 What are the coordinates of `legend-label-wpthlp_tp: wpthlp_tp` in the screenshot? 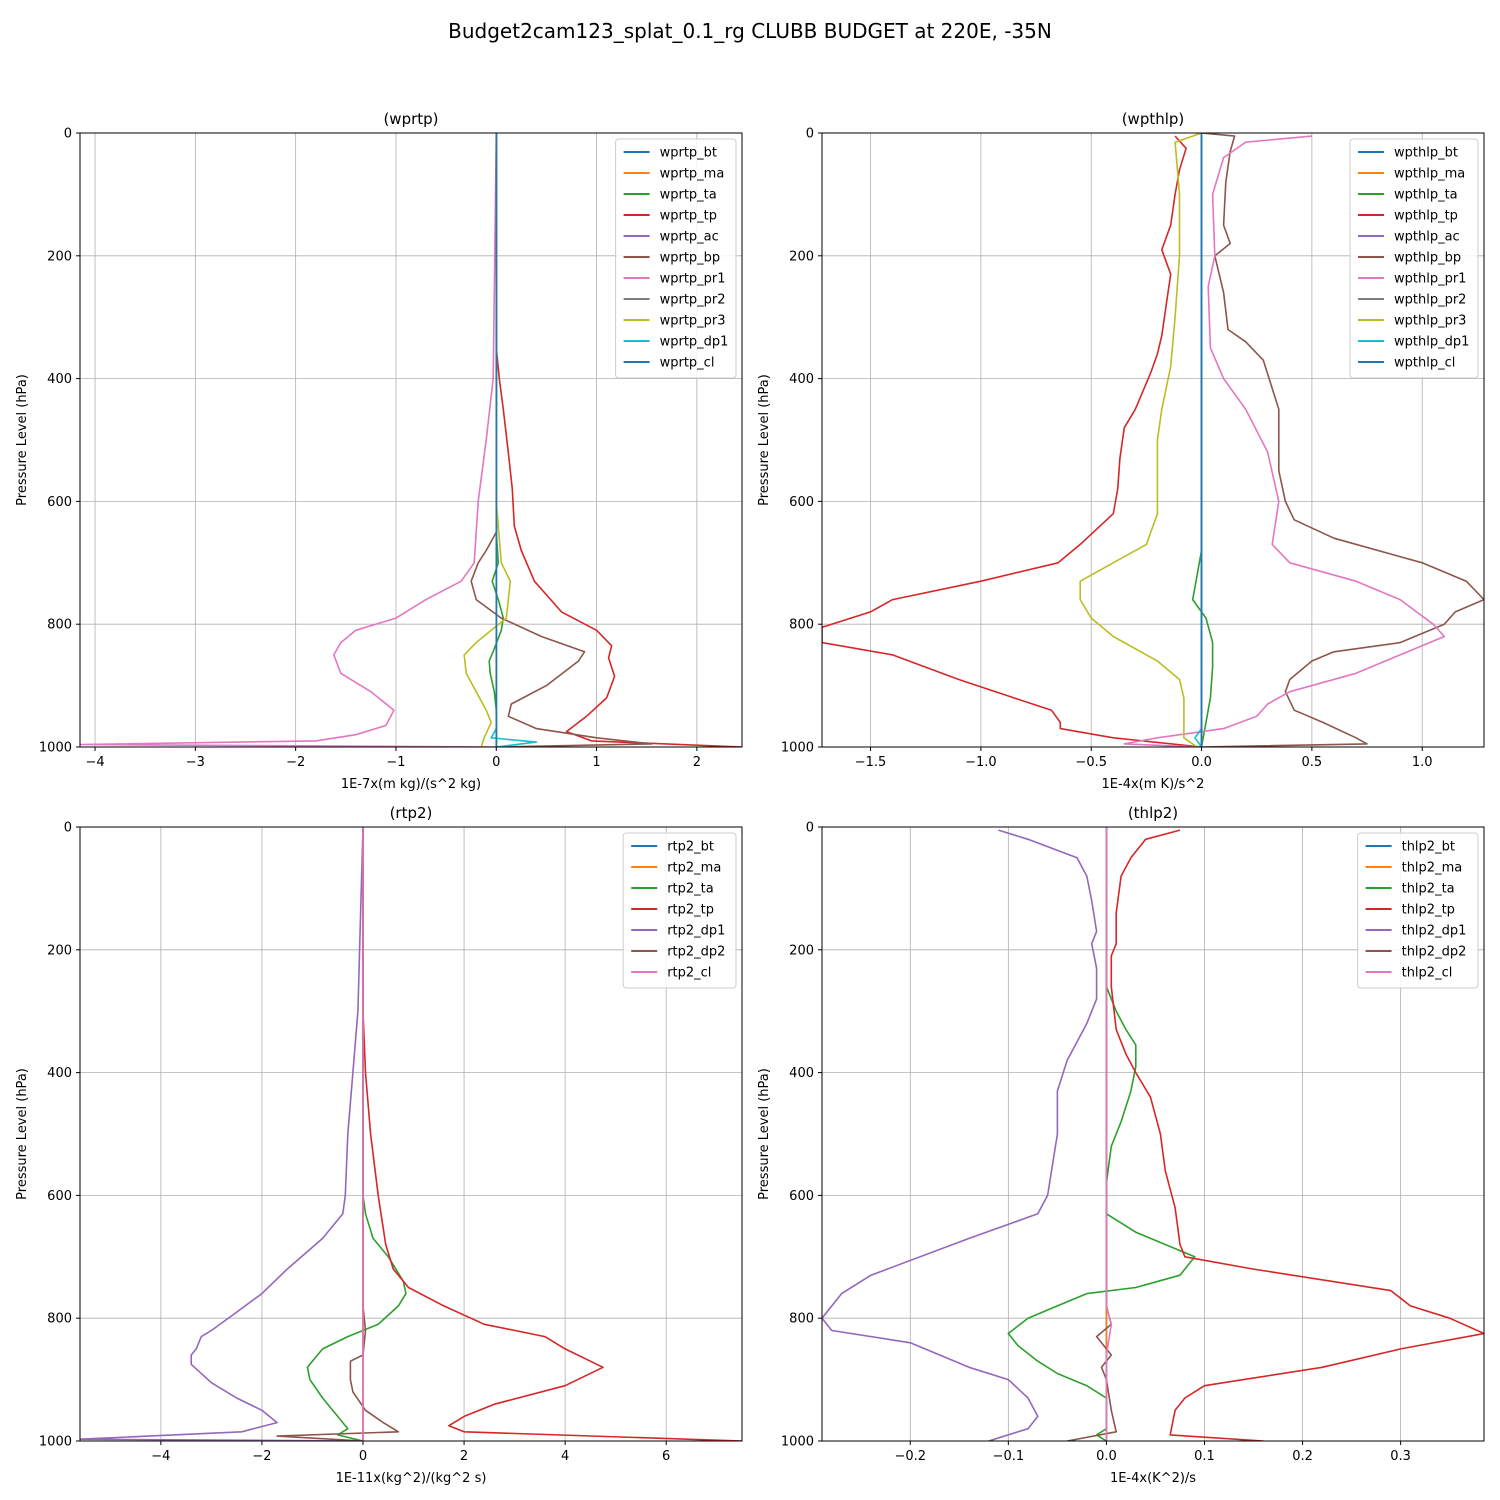 It's located at (1426, 216).